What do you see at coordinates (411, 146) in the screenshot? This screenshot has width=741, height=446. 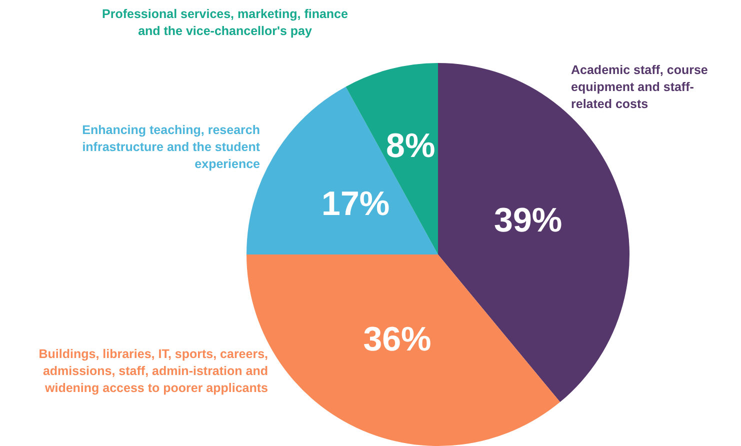 I see `data-label: 8%` at bounding box center [411, 146].